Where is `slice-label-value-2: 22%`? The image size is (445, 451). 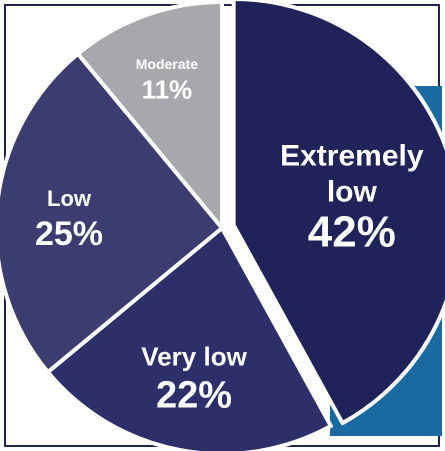
slice-label-value-2: 22% is located at coordinates (194, 395).